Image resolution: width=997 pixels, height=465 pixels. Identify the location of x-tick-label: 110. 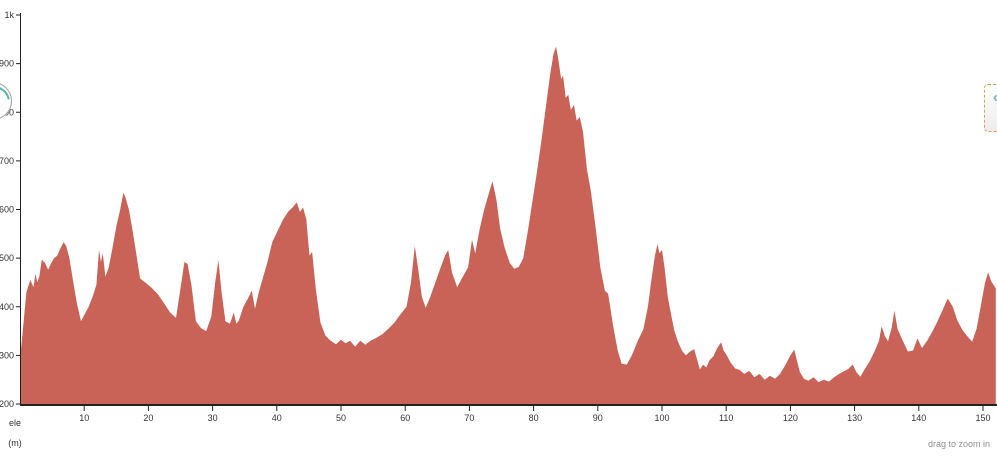
(726, 418).